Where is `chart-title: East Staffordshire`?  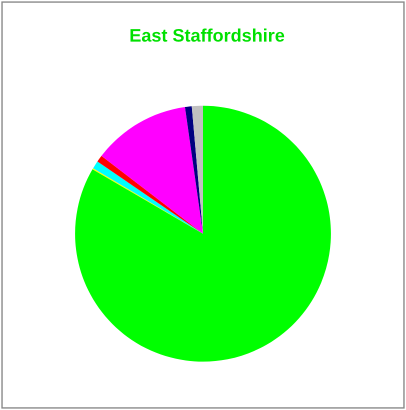
chart-title: East Staffordshire is located at coordinates (207, 35).